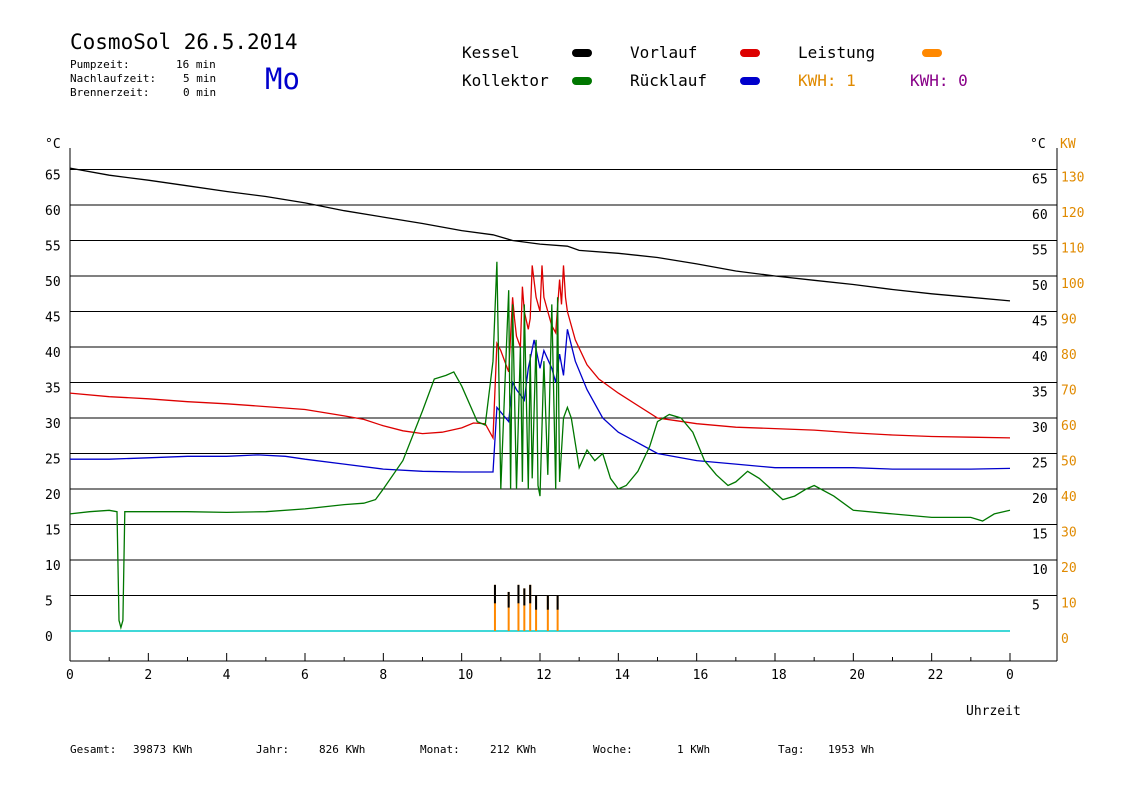 The width and height of the screenshot is (1148, 812). I want to click on x-tick-label: 22, so click(936, 675).